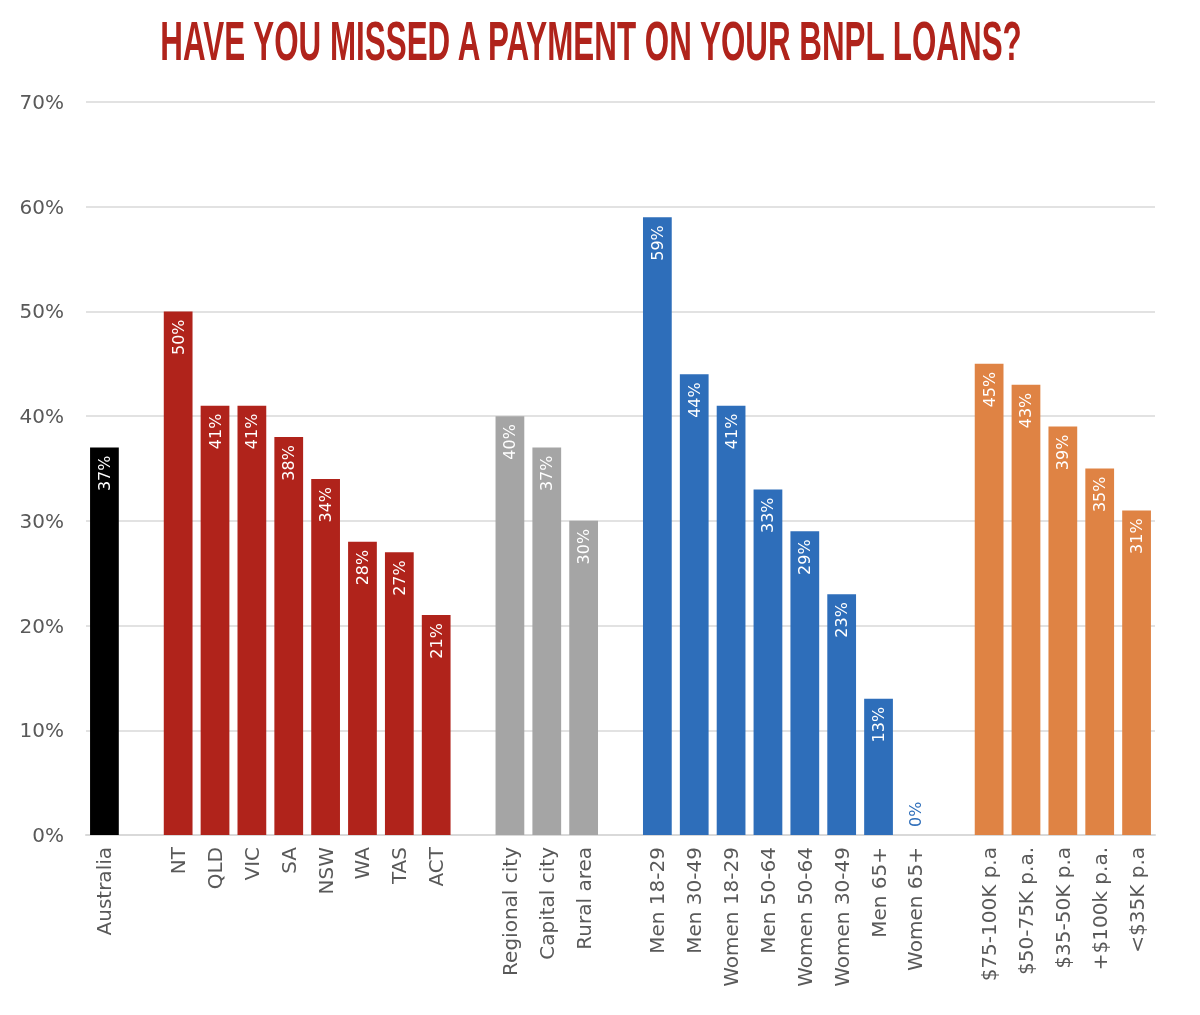 This screenshot has width=1200, height=1015. Describe the element at coordinates (251, 864) in the screenshot. I see `x-tick-label: VIC` at that location.